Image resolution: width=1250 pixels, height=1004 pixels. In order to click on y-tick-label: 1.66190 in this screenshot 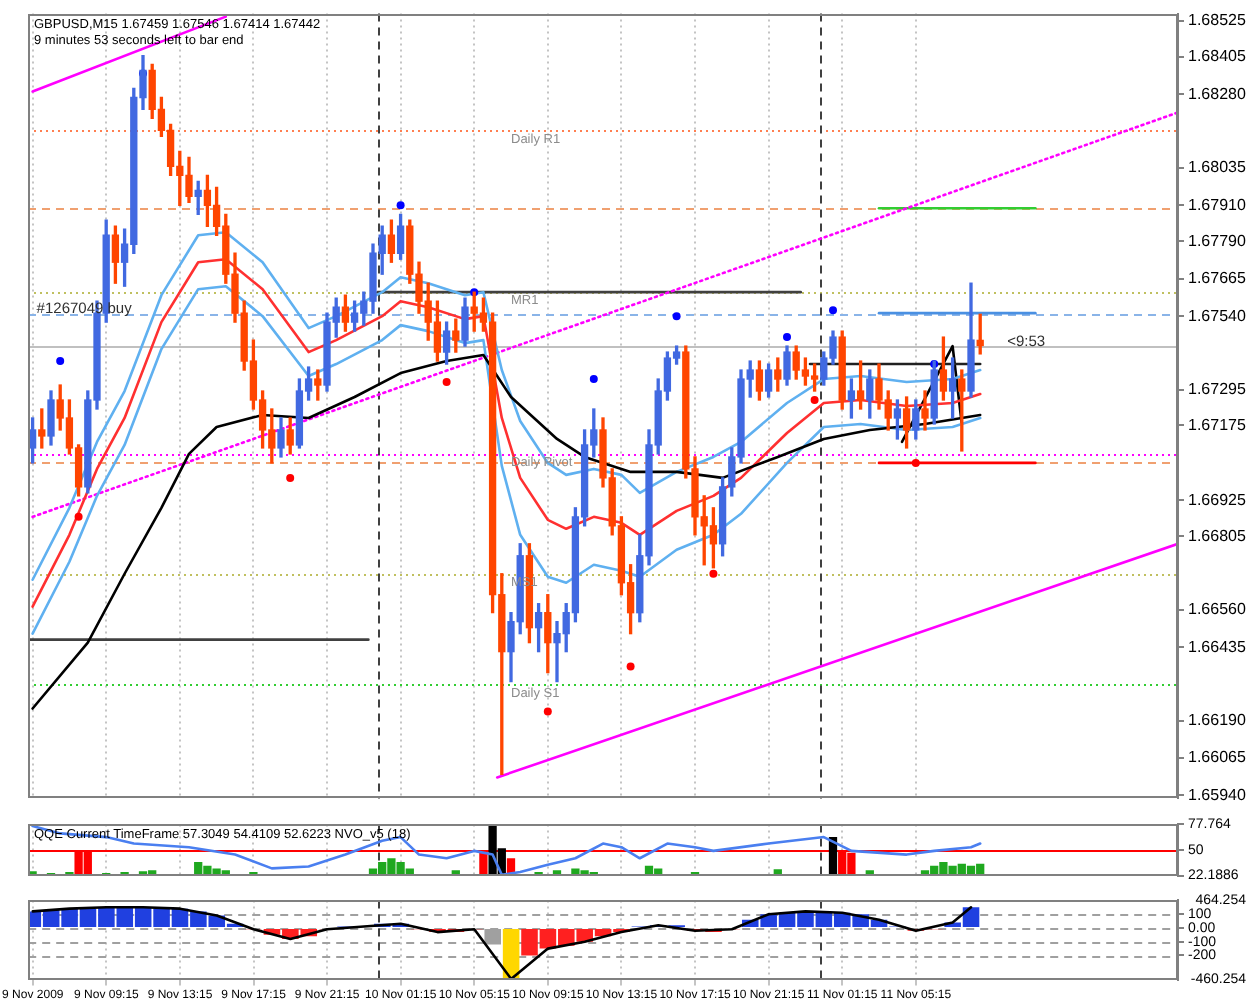, I will do `click(1217, 719)`.